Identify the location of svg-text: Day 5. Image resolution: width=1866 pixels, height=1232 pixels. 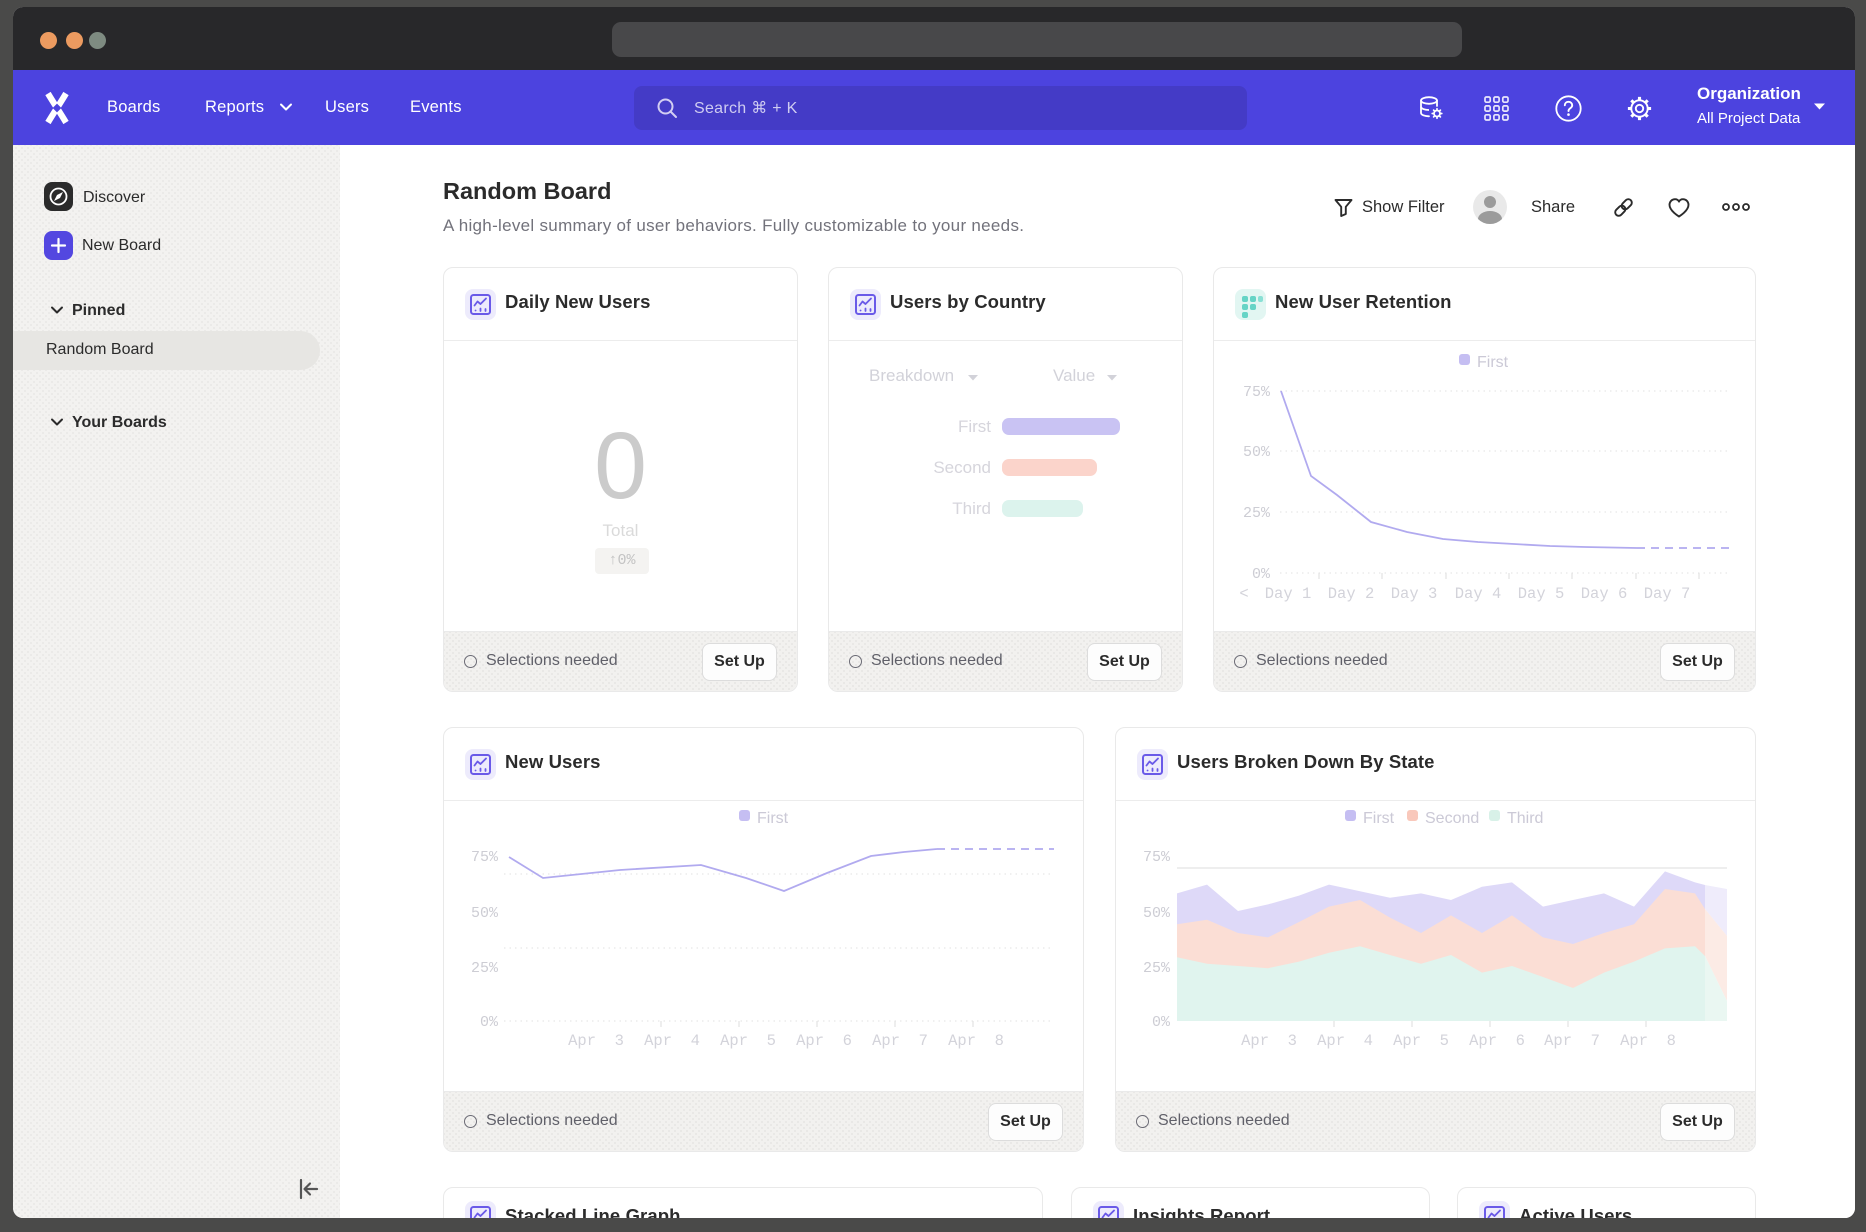
(1541, 594).